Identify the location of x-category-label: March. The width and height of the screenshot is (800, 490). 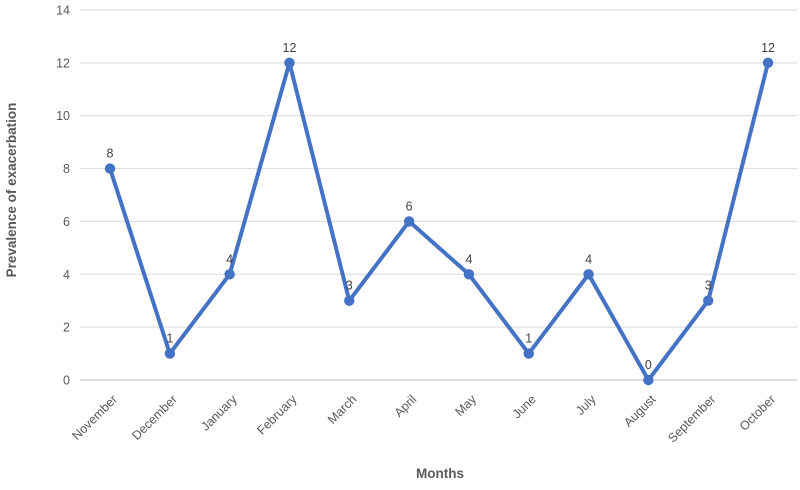
(342, 409).